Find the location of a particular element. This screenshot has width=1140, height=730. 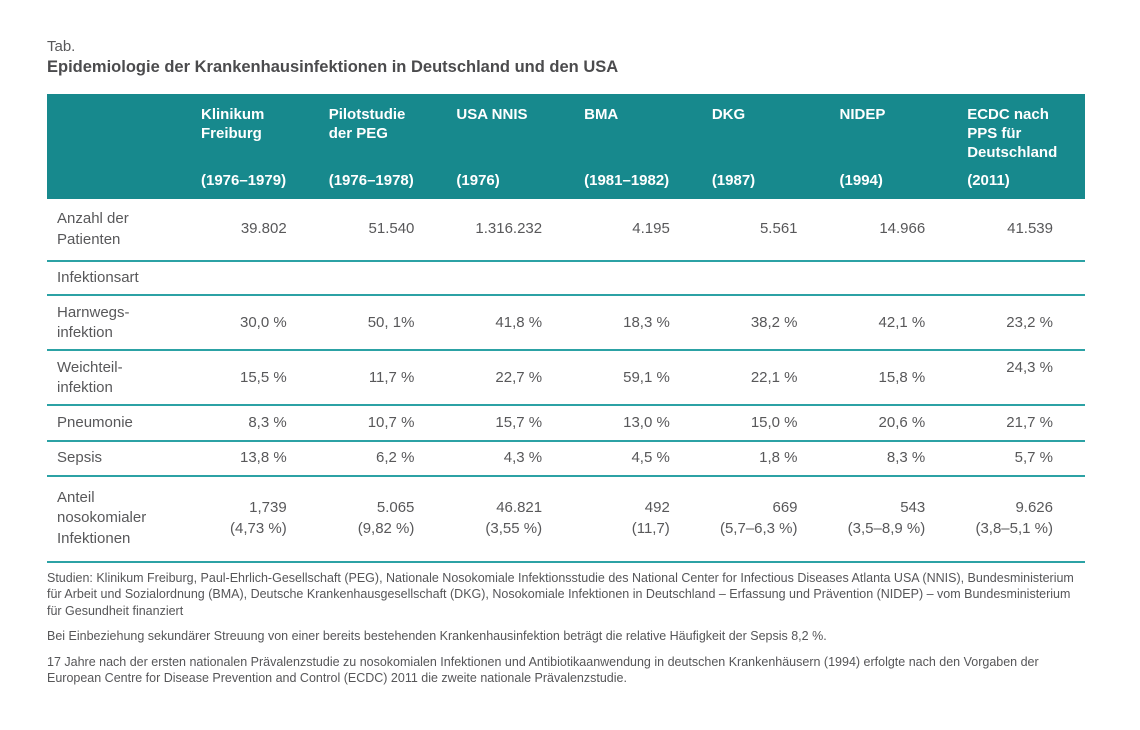

table-cell: 15,8 % is located at coordinates (893, 378).